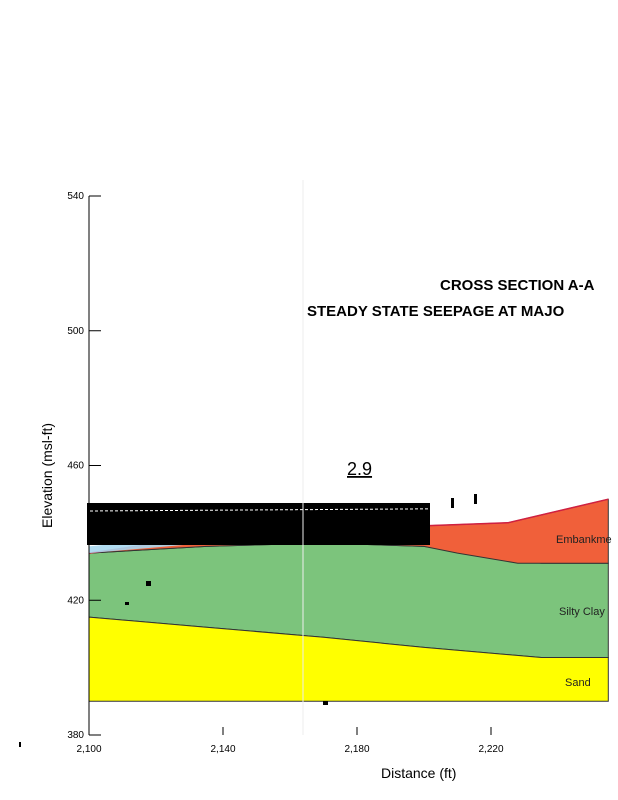 The height and width of the screenshot is (800, 618). What do you see at coordinates (348, 659) in the screenshot?
I see `sand-layer` at bounding box center [348, 659].